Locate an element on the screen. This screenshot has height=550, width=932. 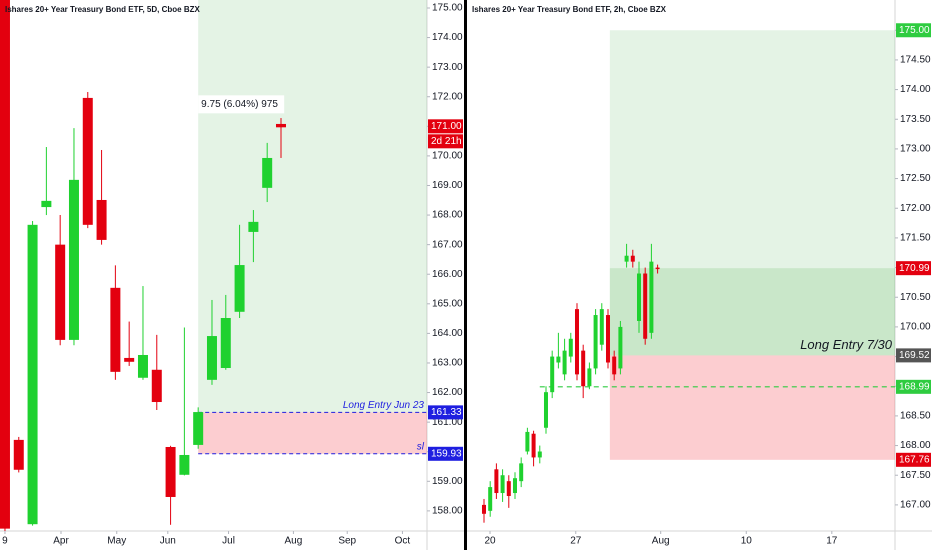
y-tick-label: 168.50 is located at coordinates (915, 416).